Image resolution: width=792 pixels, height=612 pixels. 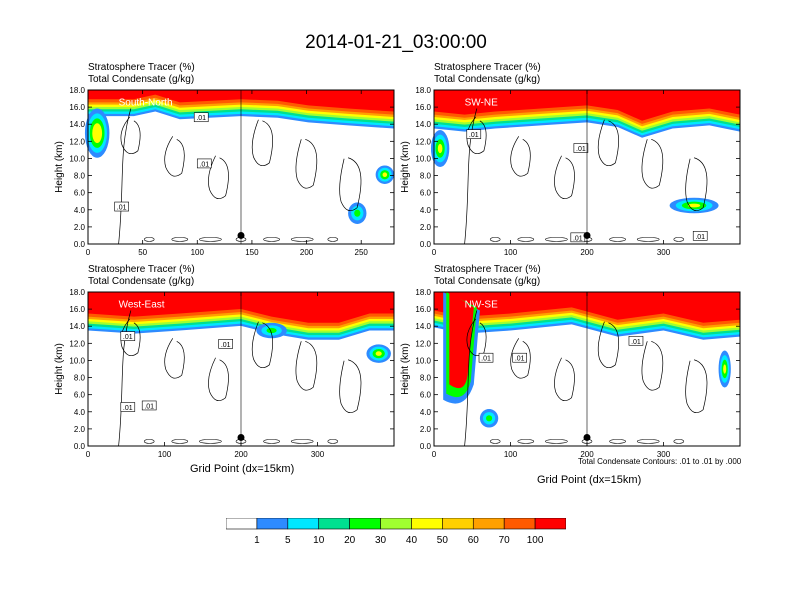 I want to click on plot-frame, so click(x=241, y=167).